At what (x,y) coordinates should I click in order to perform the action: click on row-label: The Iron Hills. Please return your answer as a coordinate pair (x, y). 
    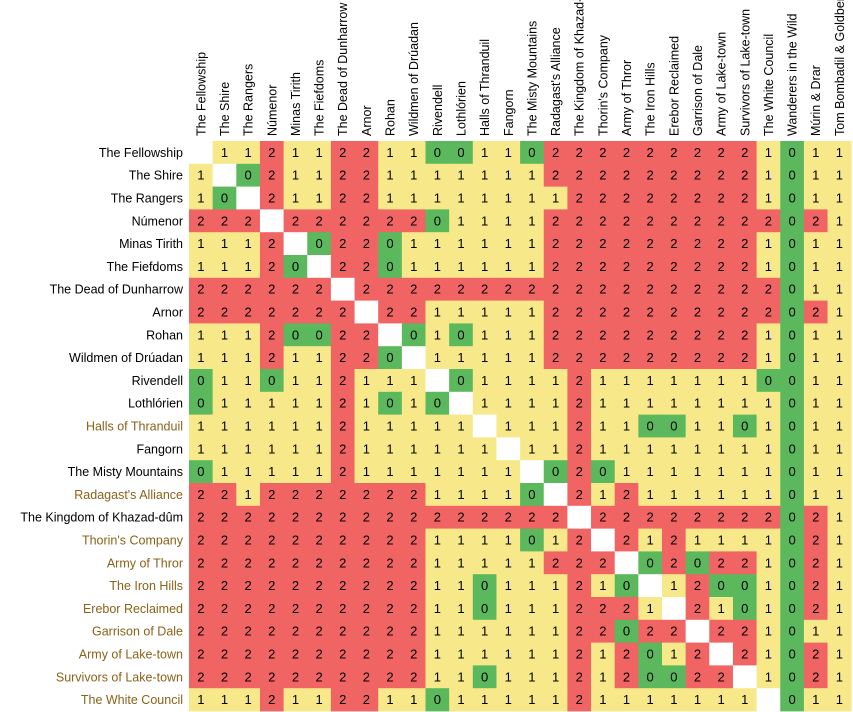
    Looking at the image, I should click on (146, 586).